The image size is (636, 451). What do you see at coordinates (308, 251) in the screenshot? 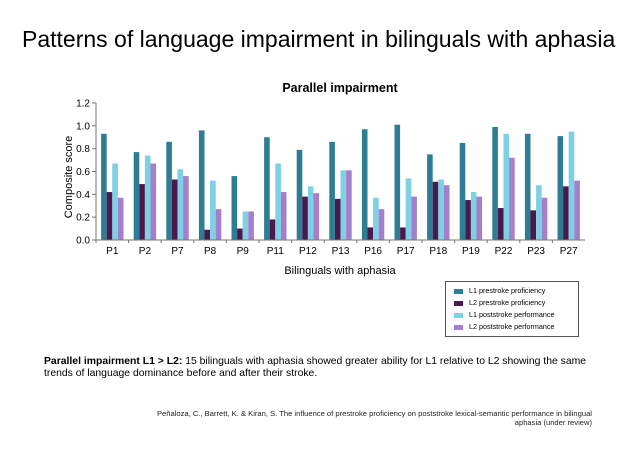
I see `x-tick-label: P12` at bounding box center [308, 251].